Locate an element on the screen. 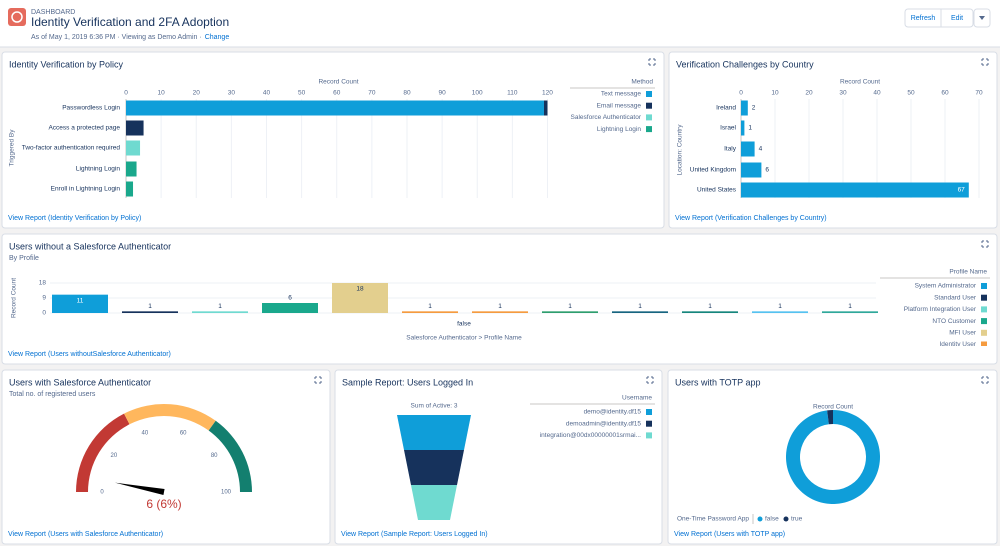  panel-subtitle: Total no. of registered users is located at coordinates (52, 394).